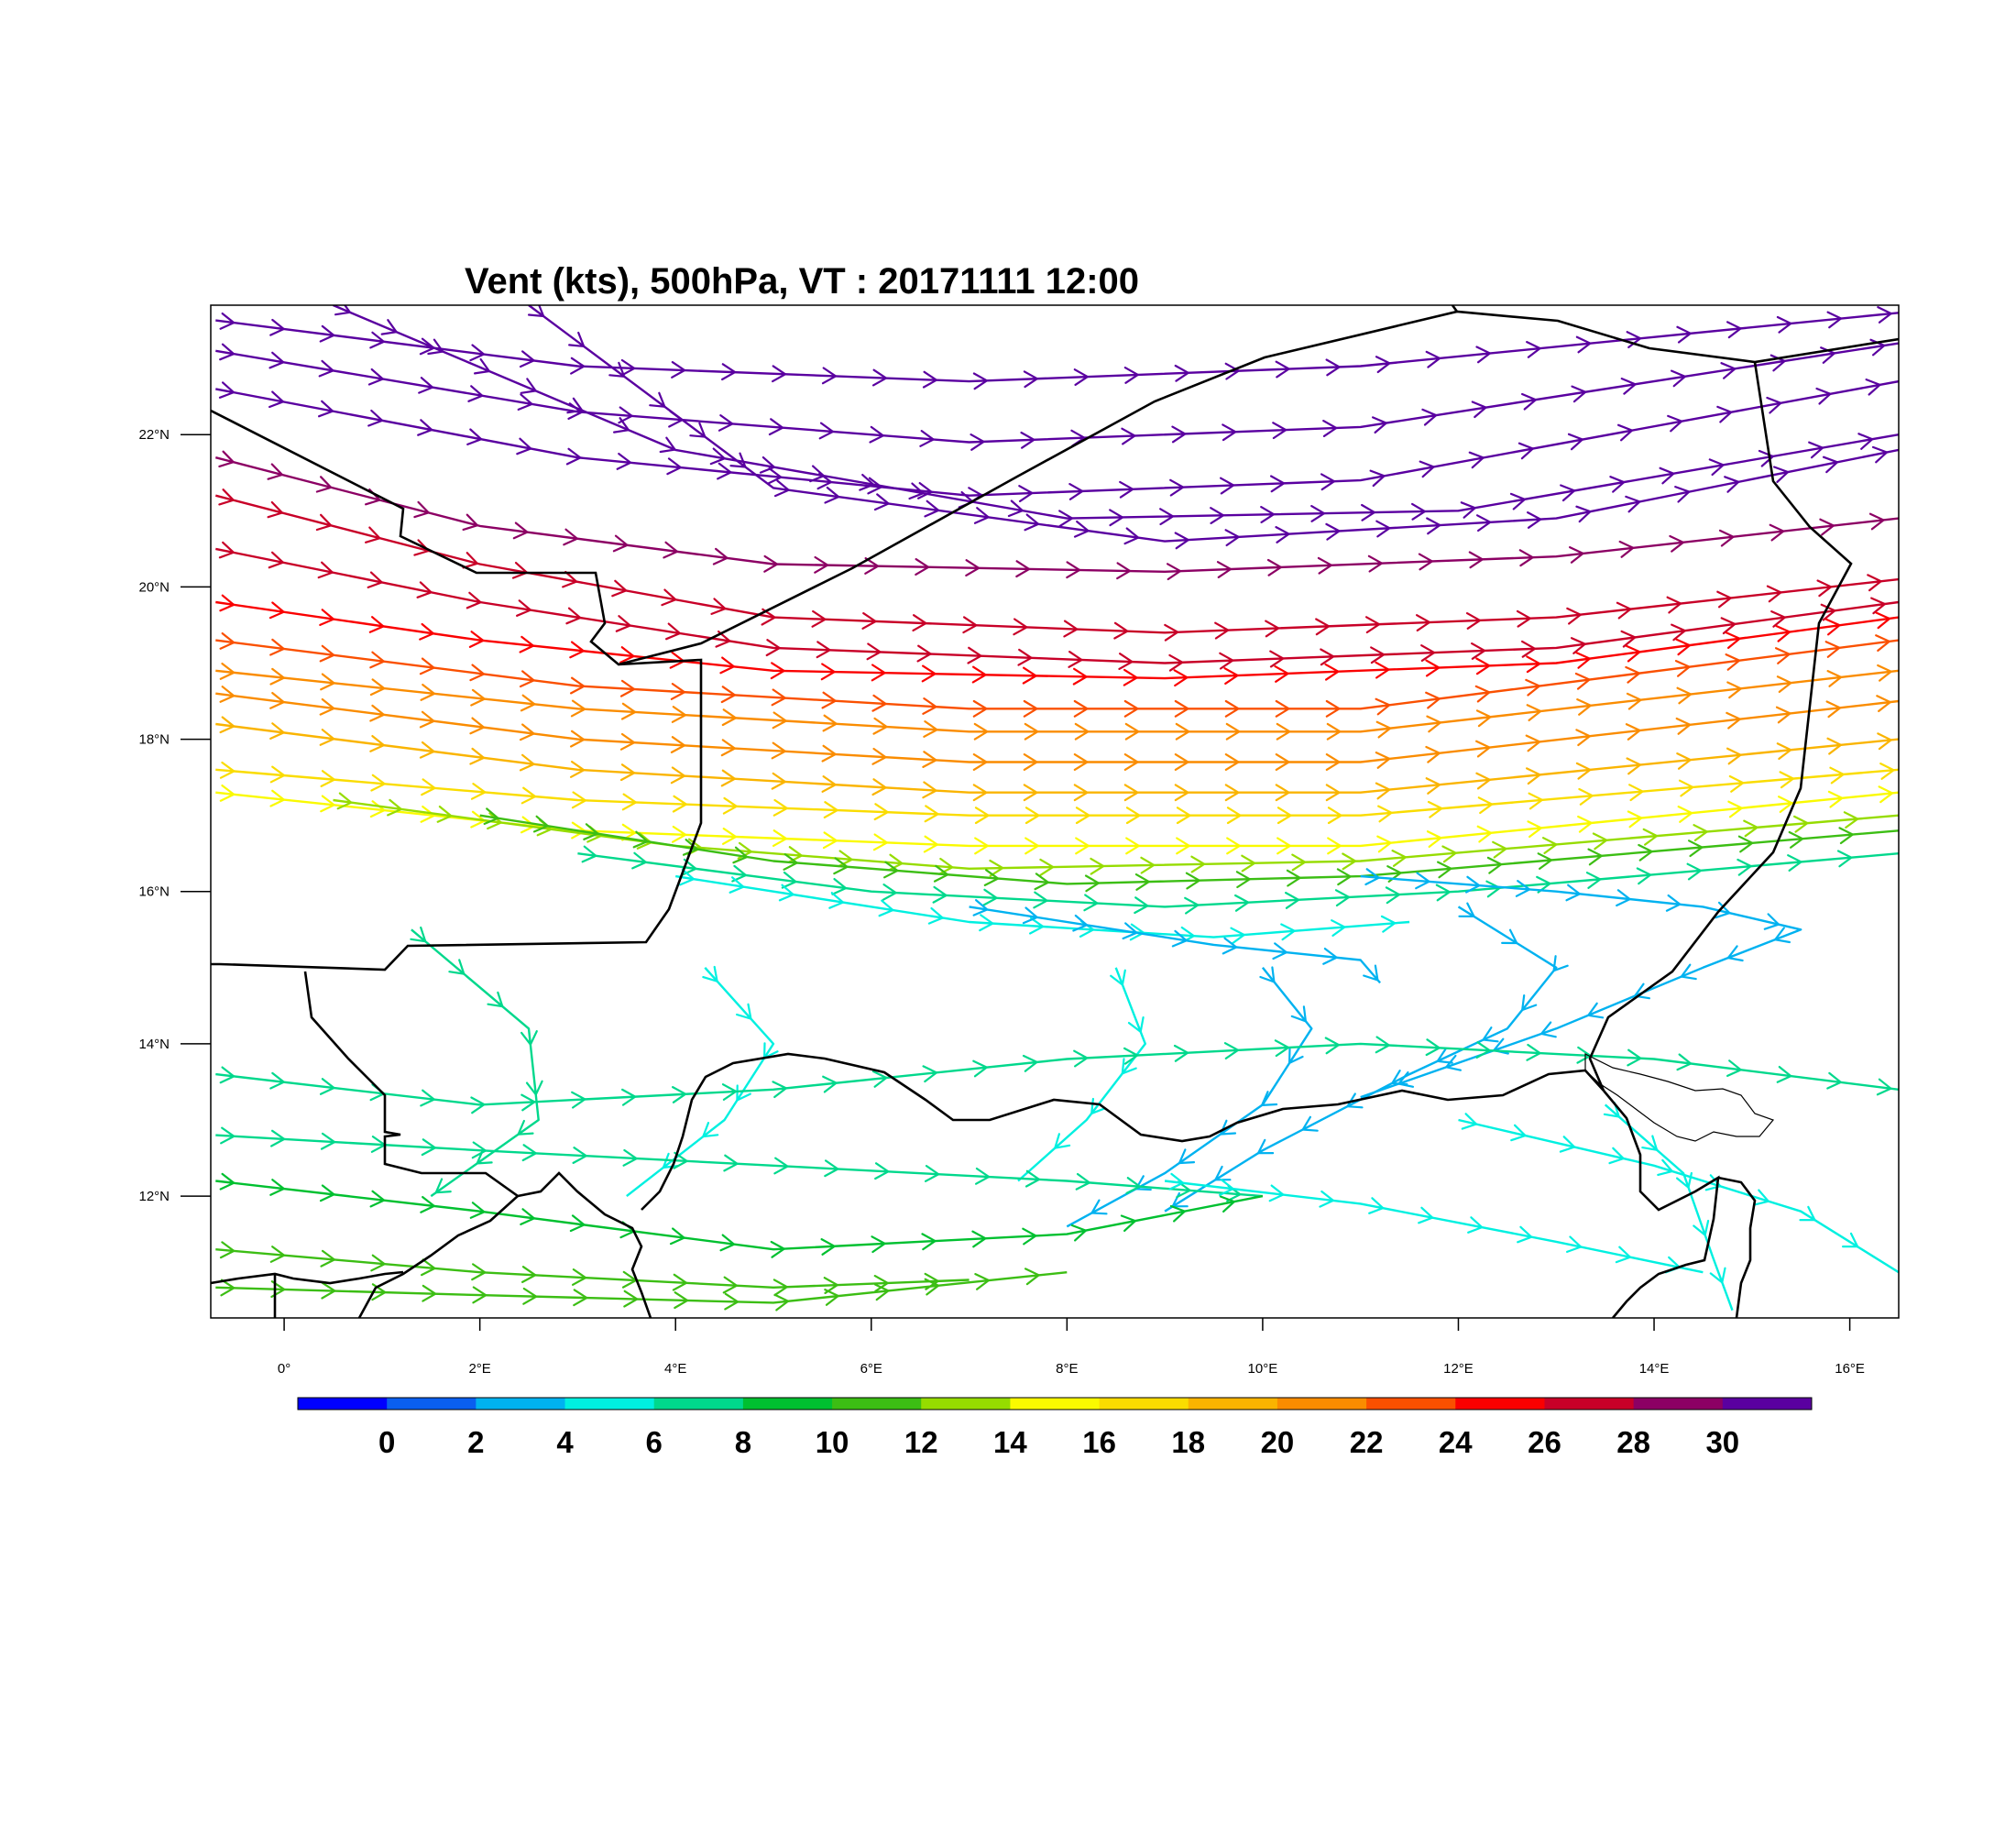 The height and width of the screenshot is (1833, 2016). What do you see at coordinates (1055, 1403) in the screenshot?
I see `colorbar-frame` at bounding box center [1055, 1403].